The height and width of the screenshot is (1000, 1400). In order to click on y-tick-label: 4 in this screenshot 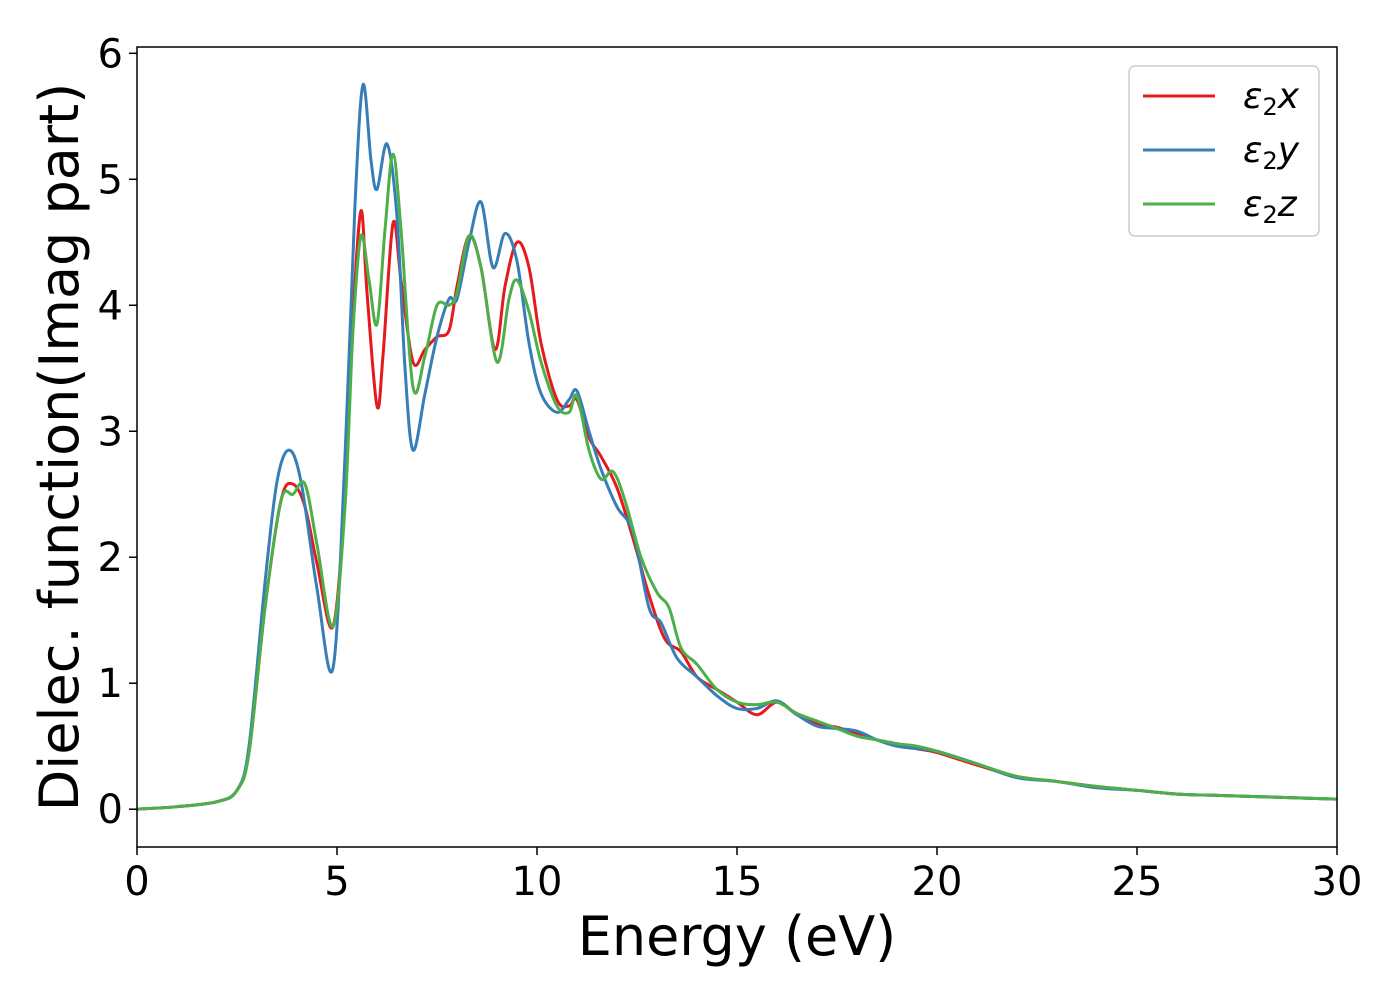, I will do `click(110, 306)`.